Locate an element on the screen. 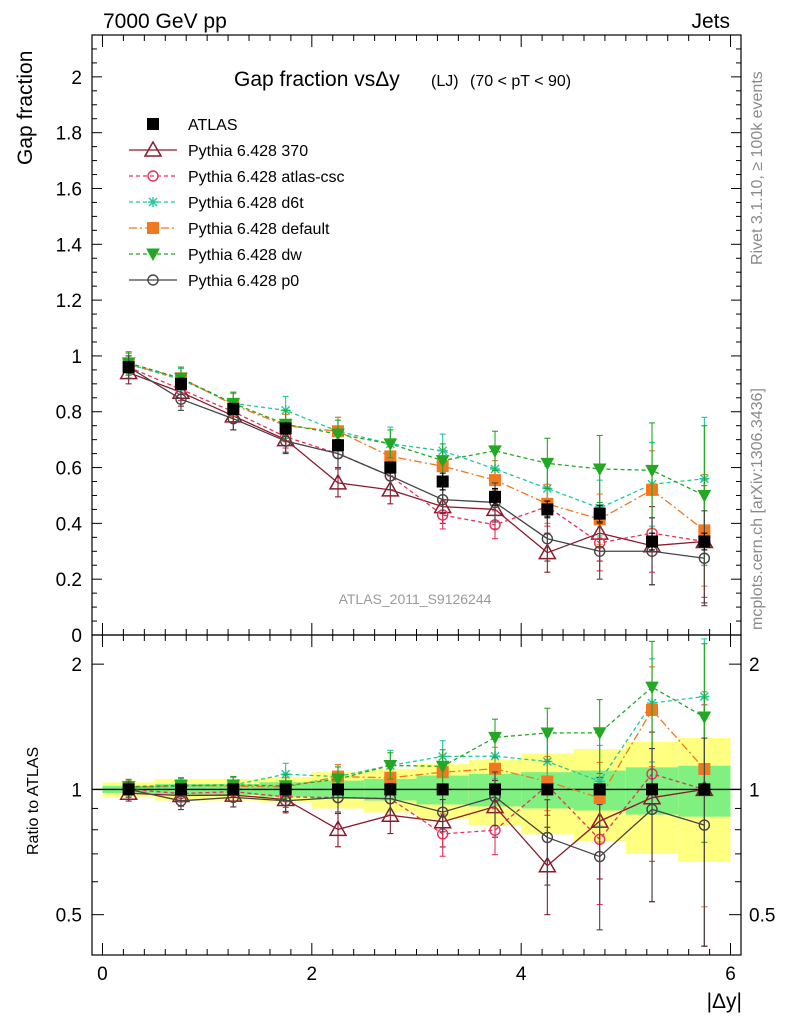 This screenshot has height=1024, width=786. rivet-label: Rivet 3.1.10, ≥ 100k events is located at coordinates (757, 168).